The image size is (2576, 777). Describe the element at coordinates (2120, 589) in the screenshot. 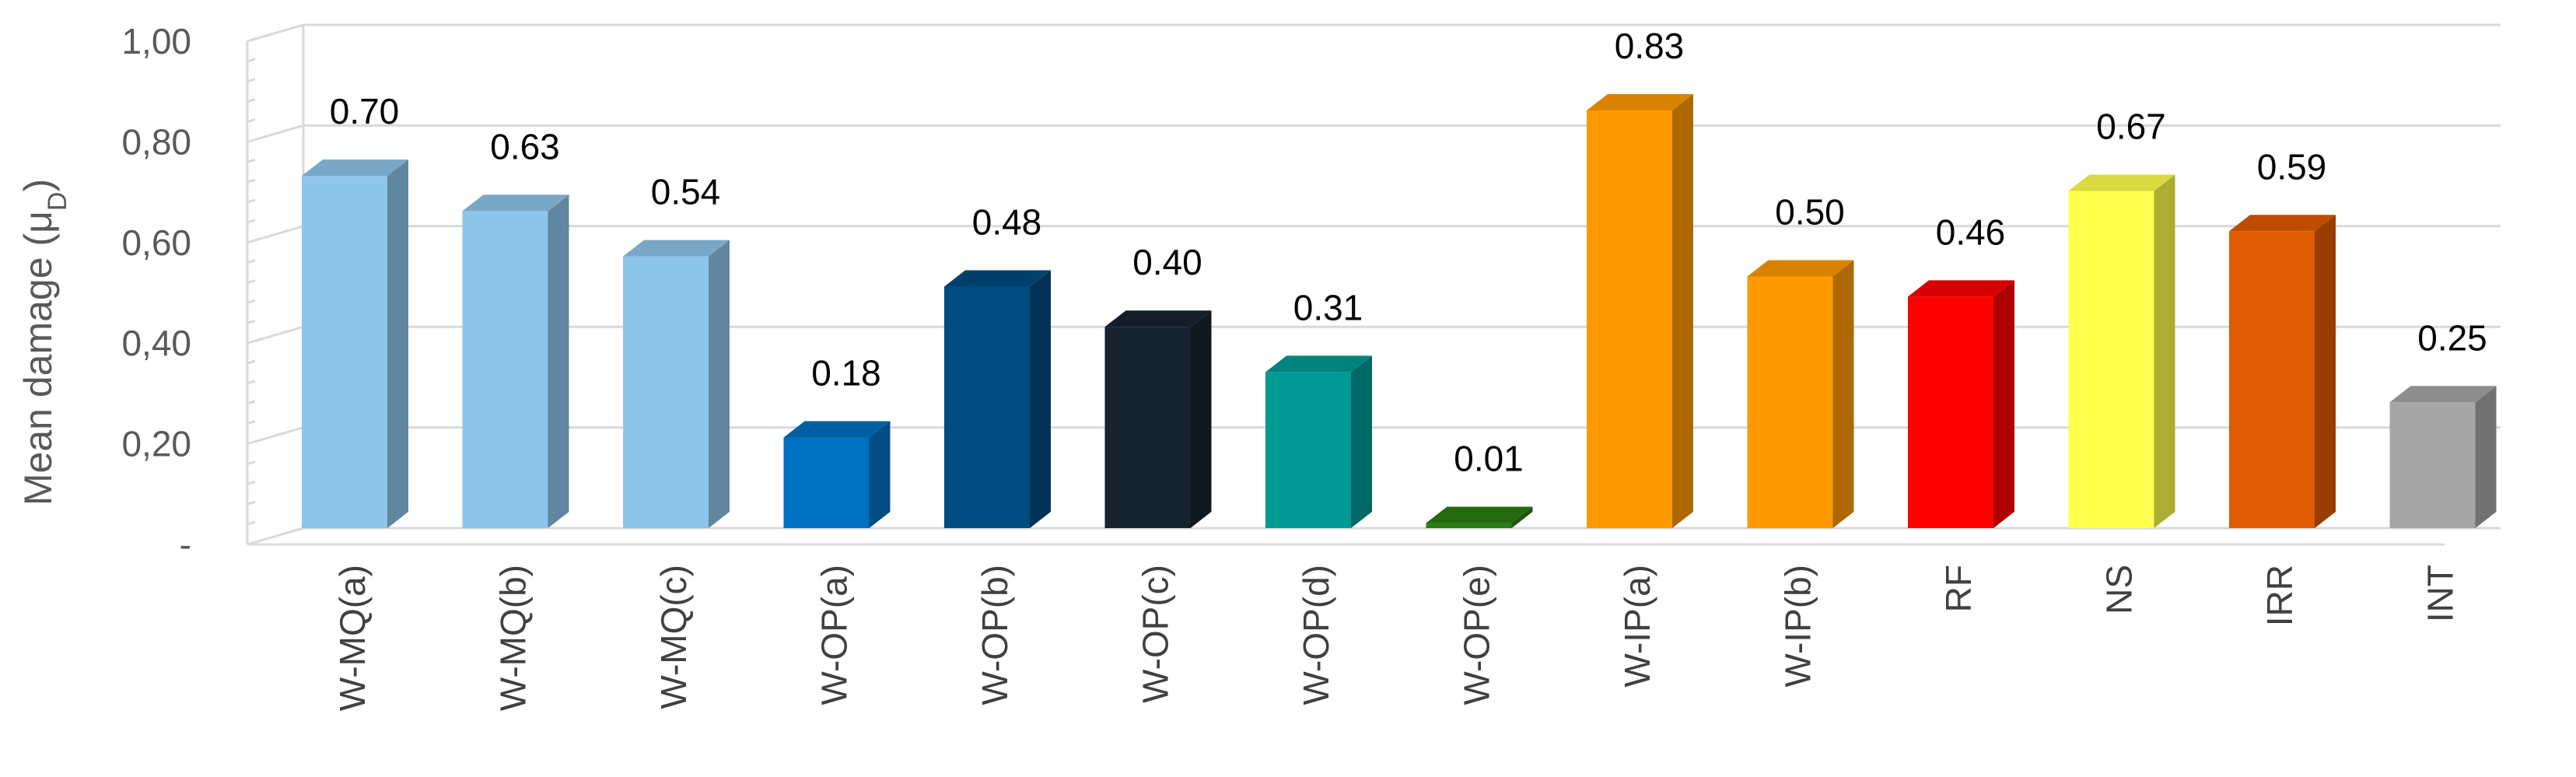

I see `category-label: NS` at that location.